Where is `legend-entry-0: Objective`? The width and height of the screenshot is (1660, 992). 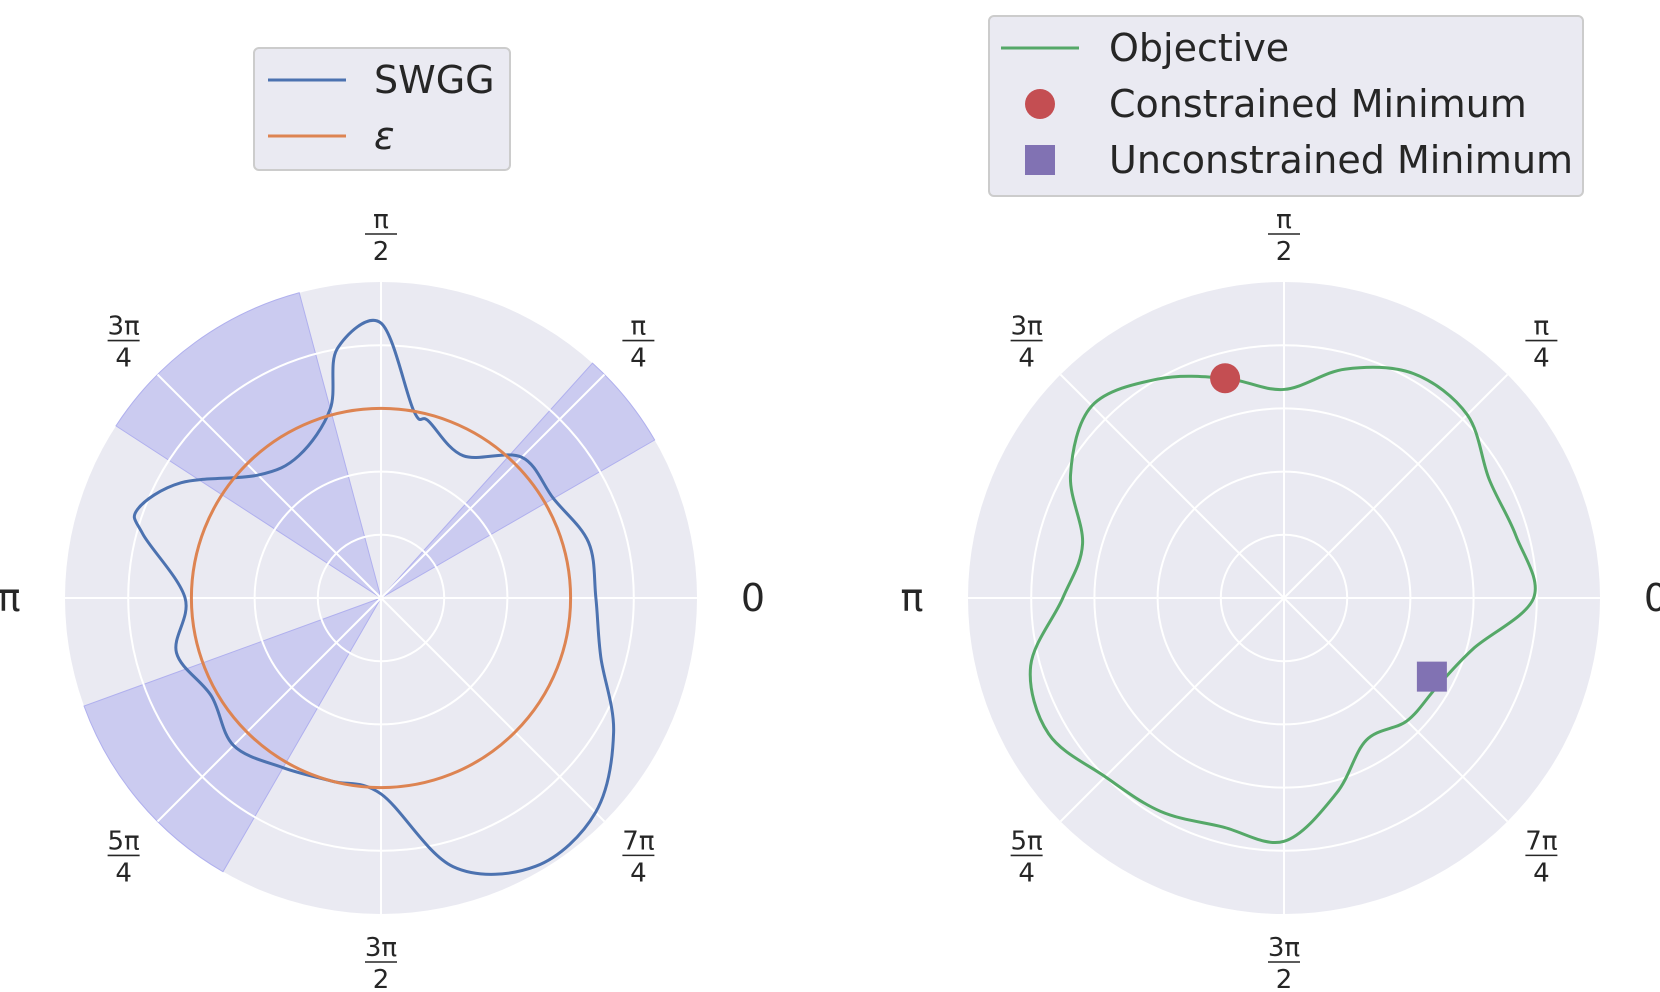
legend-entry-0: Objective is located at coordinates (1199, 48).